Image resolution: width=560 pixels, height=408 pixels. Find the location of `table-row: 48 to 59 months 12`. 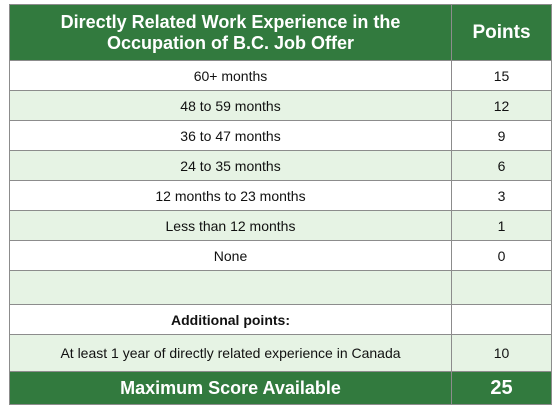

table-row: 48 to 59 months 12 is located at coordinates (280, 105).